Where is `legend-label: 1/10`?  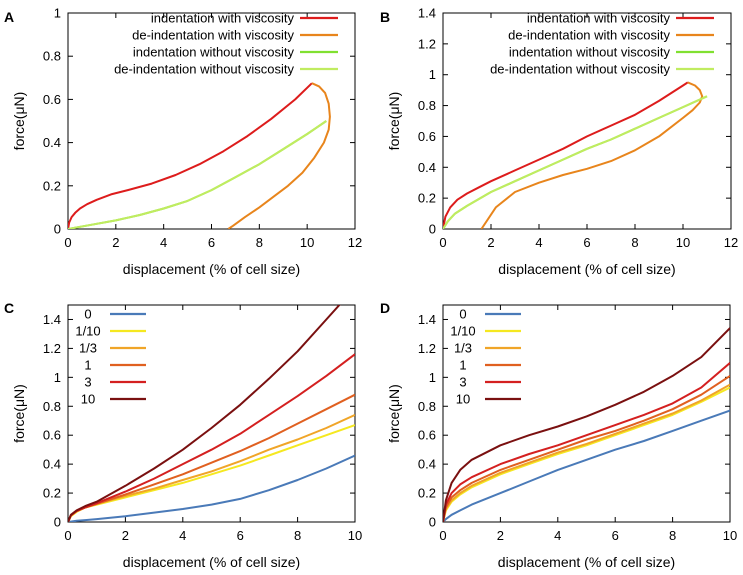
legend-label: 1/10 is located at coordinates (462, 331).